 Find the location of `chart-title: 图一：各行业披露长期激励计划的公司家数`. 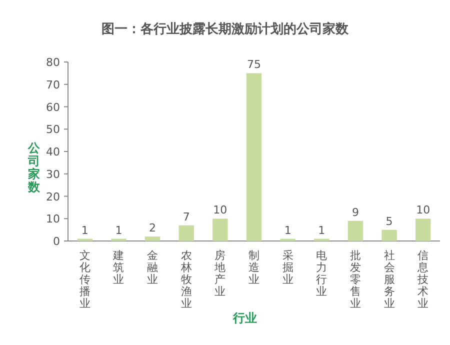

chart-title: 图一：各行业披露长期激励计划的公司家数 is located at coordinates (226, 29).